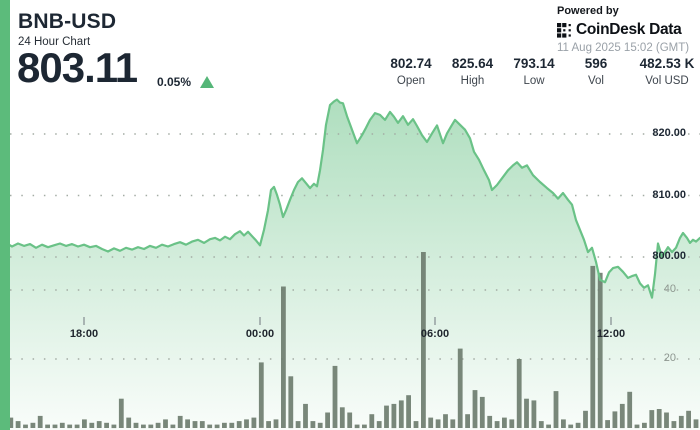  What do you see at coordinates (534, 81) in the screenshot?
I see `stat-low-label: Low` at bounding box center [534, 81].